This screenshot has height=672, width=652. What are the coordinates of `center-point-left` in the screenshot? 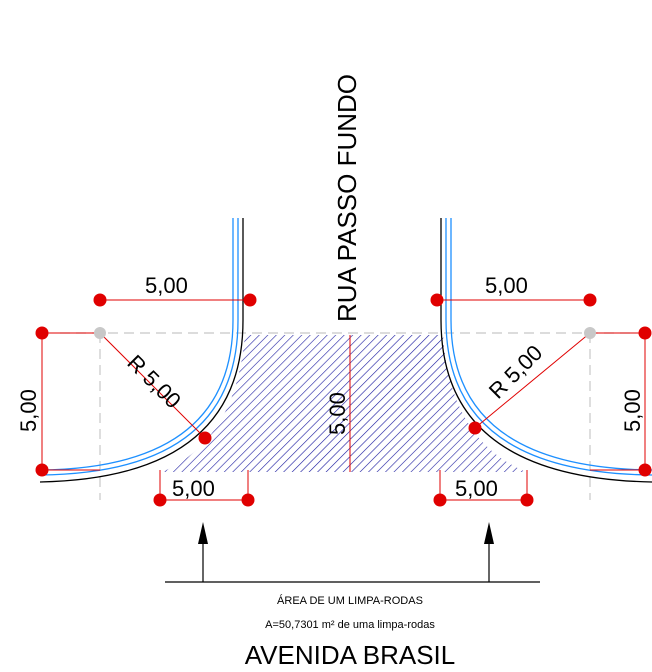 It's located at (100, 333).